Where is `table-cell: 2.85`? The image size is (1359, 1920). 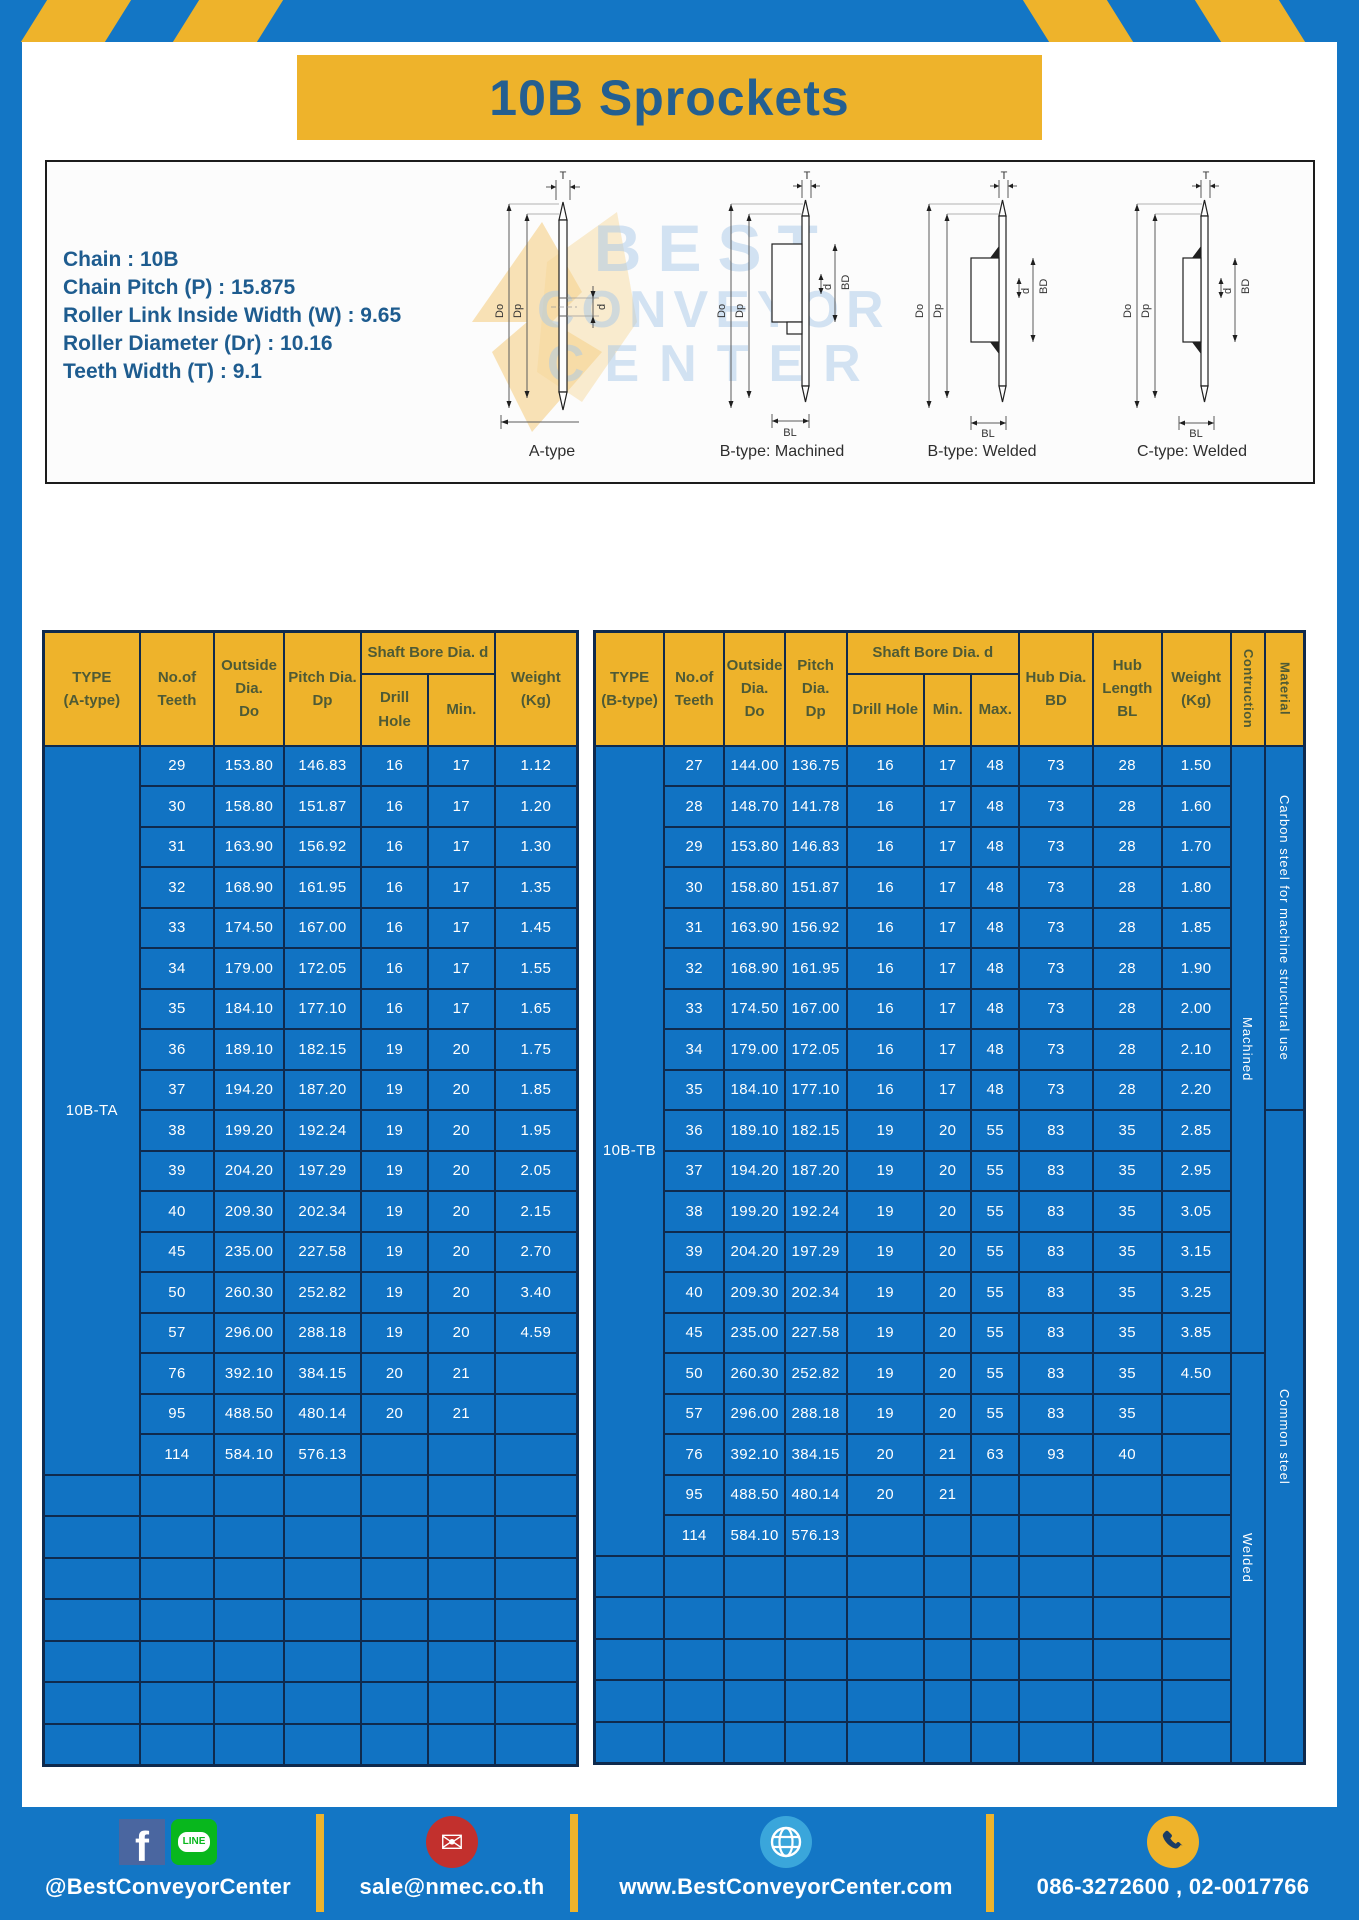 table-cell: 2.85 is located at coordinates (1196, 1130).